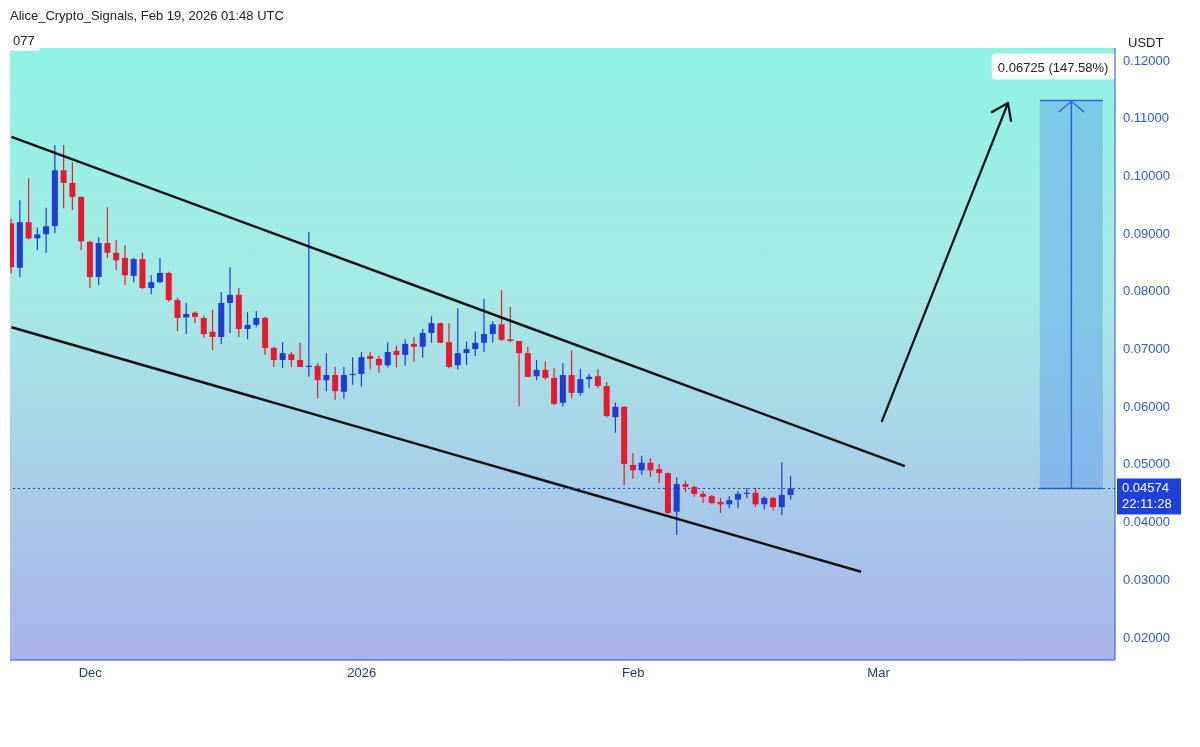 The image size is (1200, 747). What do you see at coordinates (1053, 67) in the screenshot?
I see `band-label: 0.06725 (147.58%)` at bounding box center [1053, 67].